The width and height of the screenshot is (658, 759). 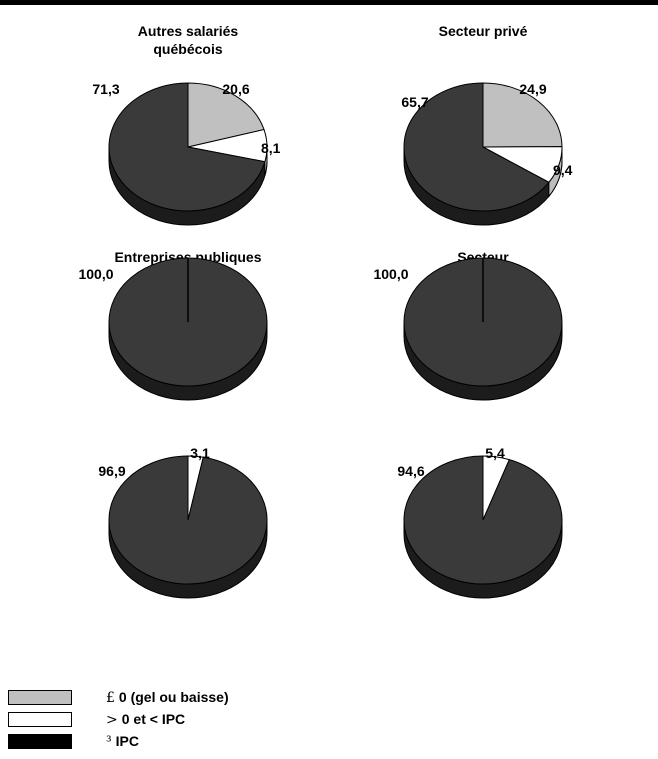 What do you see at coordinates (235, 89) in the screenshot?
I see `data-label: 20,6` at bounding box center [235, 89].